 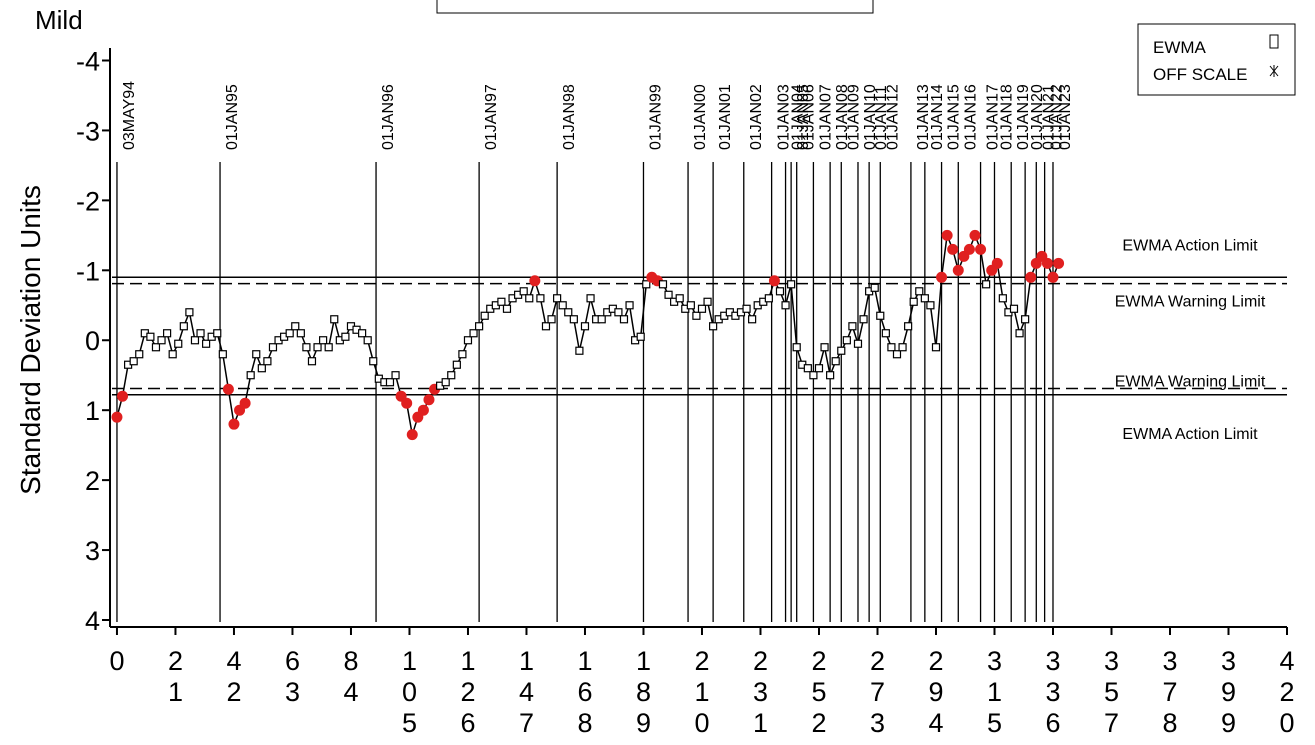 I want to click on legend-label: OFF SCALE, so click(x=1200, y=74).